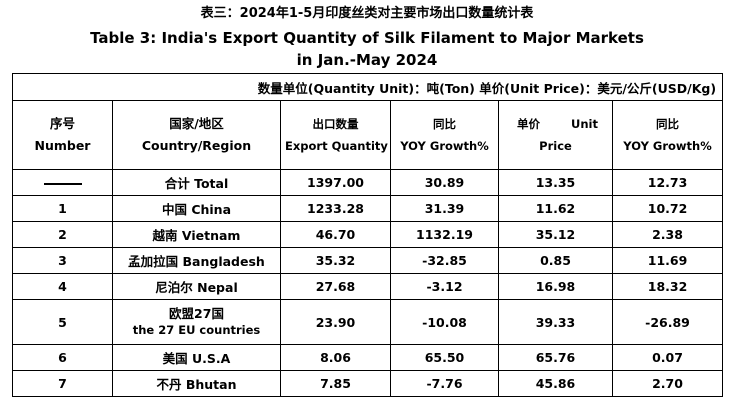 The image size is (734, 413). Describe the element at coordinates (444, 135) in the screenshot. I see `header-yoy-quantity: 同比 YOY Growth%` at that location.